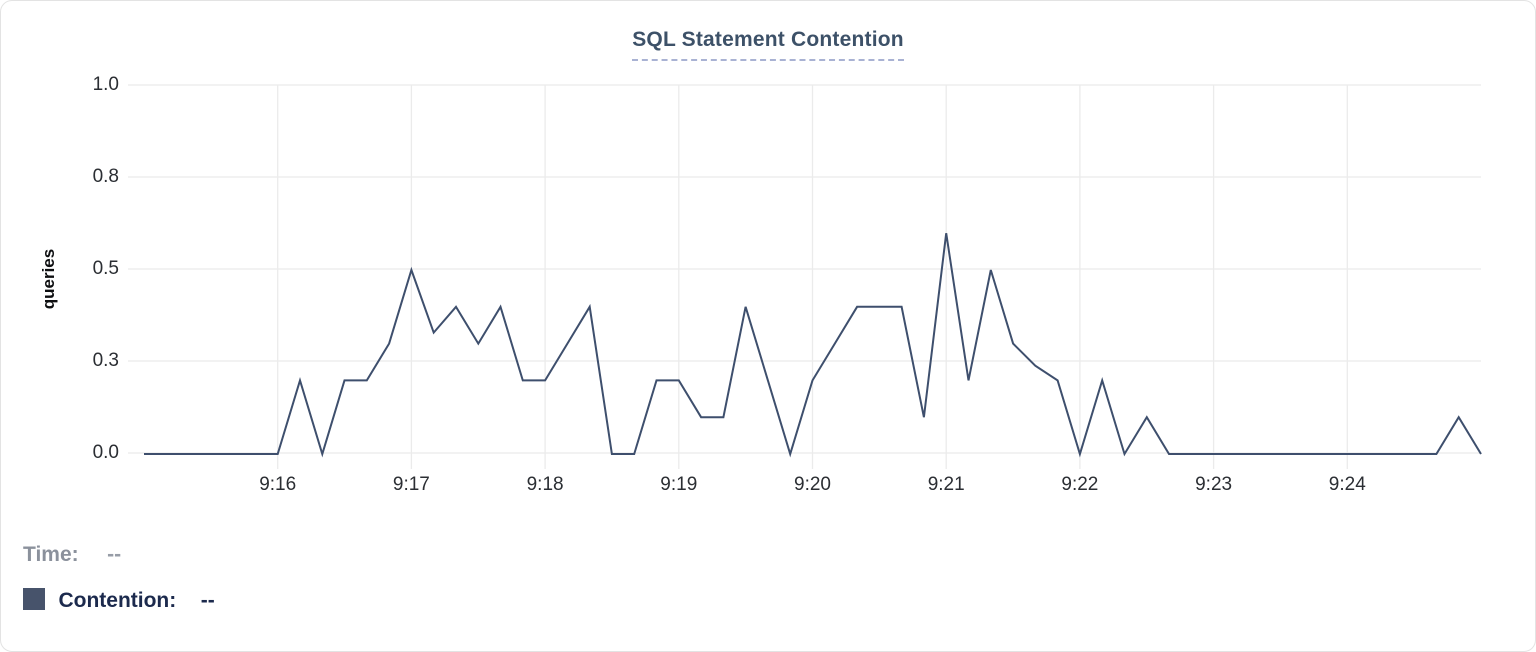 This screenshot has height=652, width=1536. I want to click on contention-series-swatch, so click(34, 599).